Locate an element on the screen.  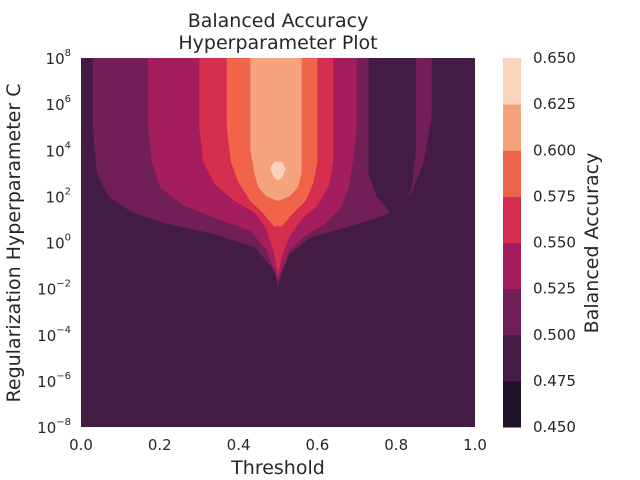
colorbar-tick-label: 0.475 is located at coordinates (554, 381).